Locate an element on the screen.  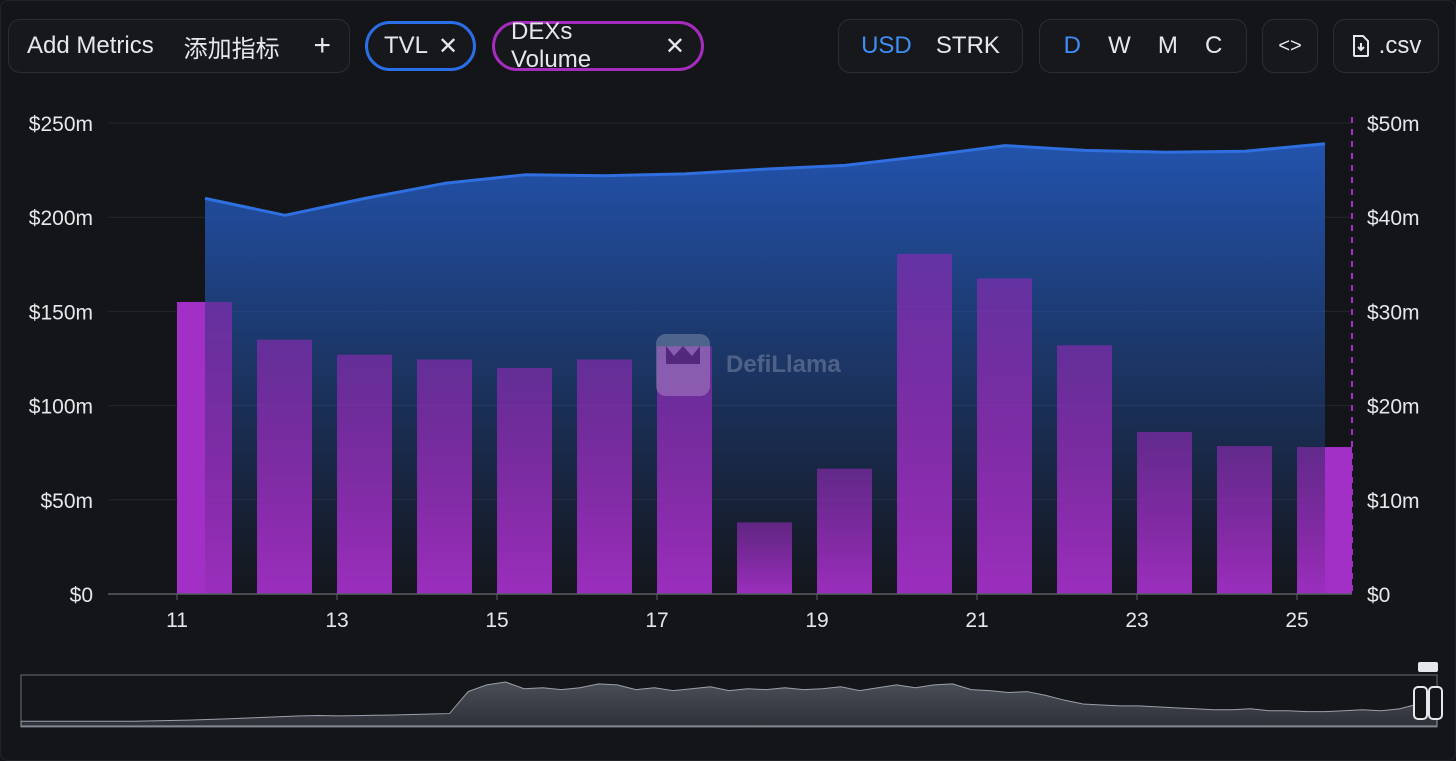
add-metrics-button: Add Metrics 添加指标 + is located at coordinates (179, 46).